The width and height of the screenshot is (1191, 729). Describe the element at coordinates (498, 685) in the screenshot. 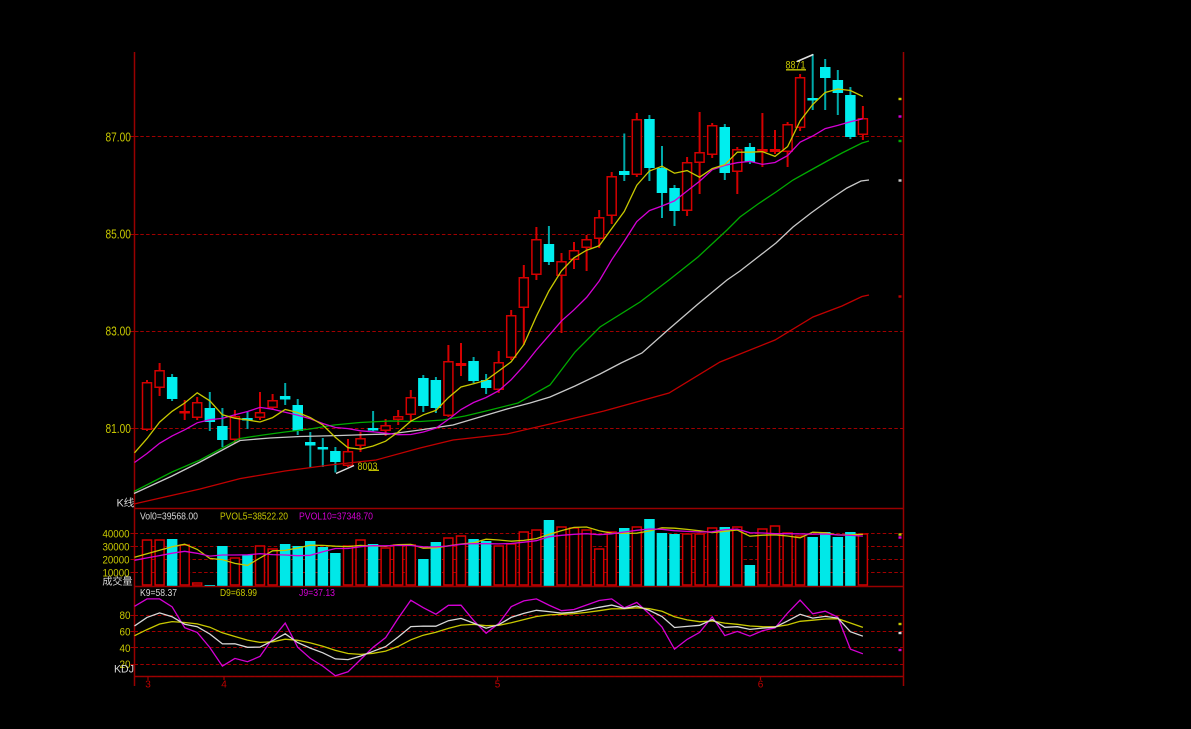

I see `svg-text: 5` at that location.